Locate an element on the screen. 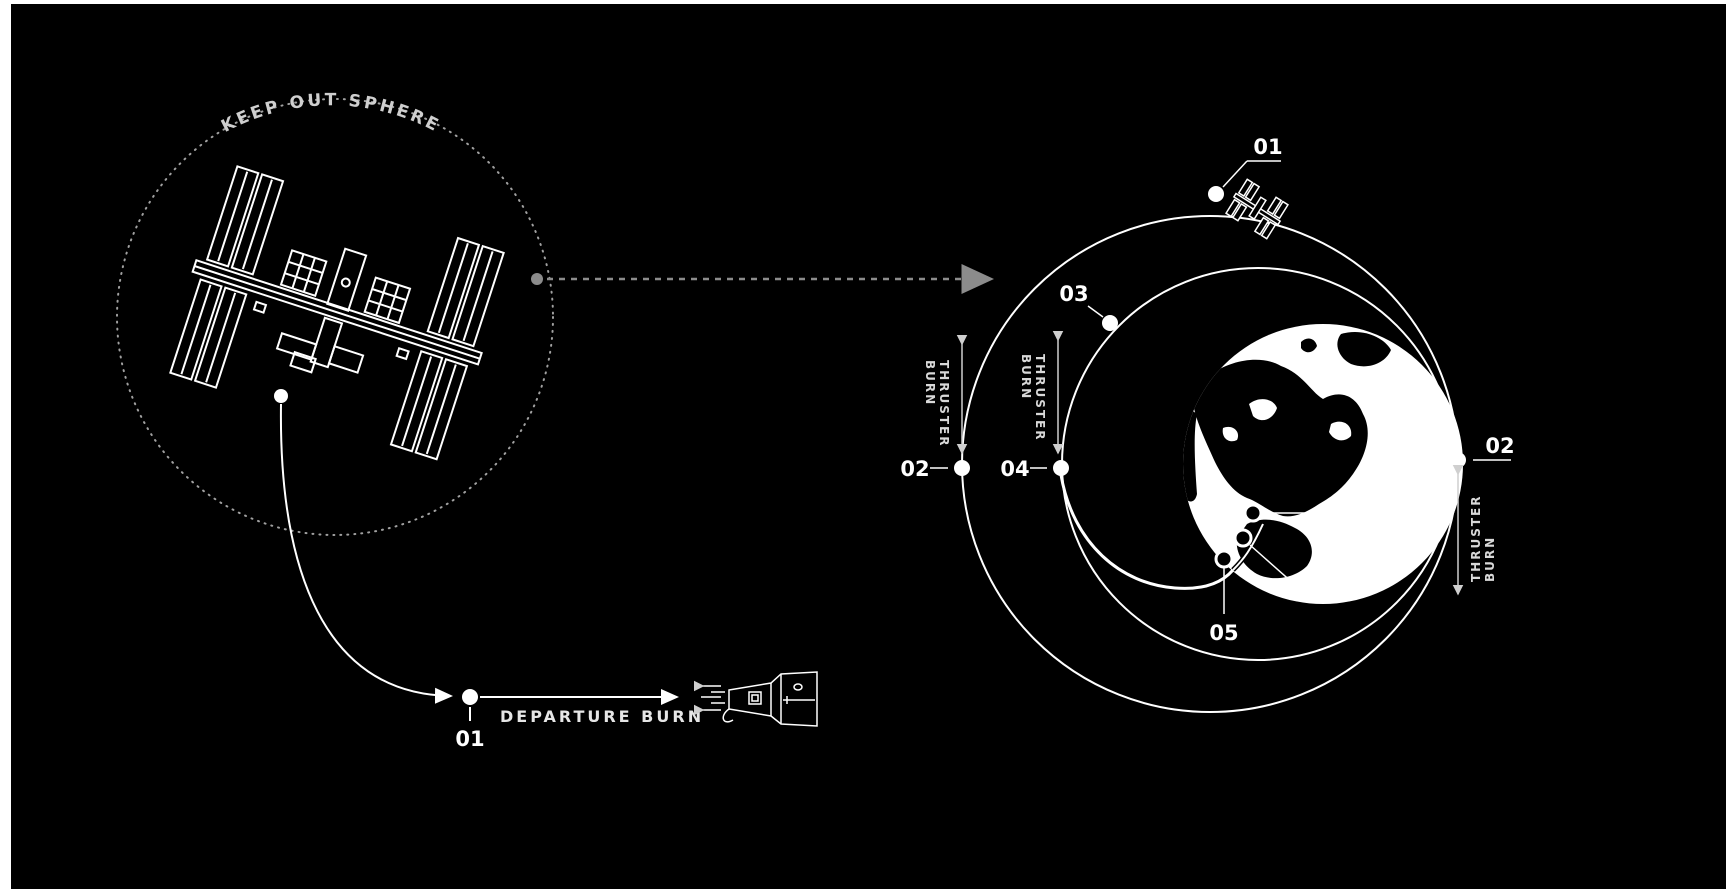 The image size is (1726, 889). thruster-burn-label-left: THRUSTER BURN is located at coordinates (937, 403).